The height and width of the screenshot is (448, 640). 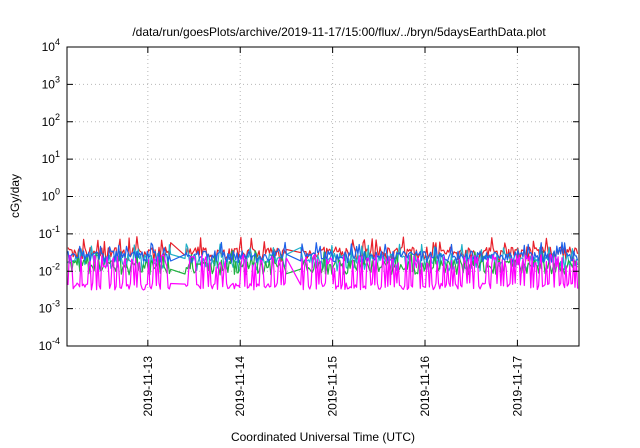 I want to click on x-tick-label: 2019-11-14, so click(x=240, y=386).